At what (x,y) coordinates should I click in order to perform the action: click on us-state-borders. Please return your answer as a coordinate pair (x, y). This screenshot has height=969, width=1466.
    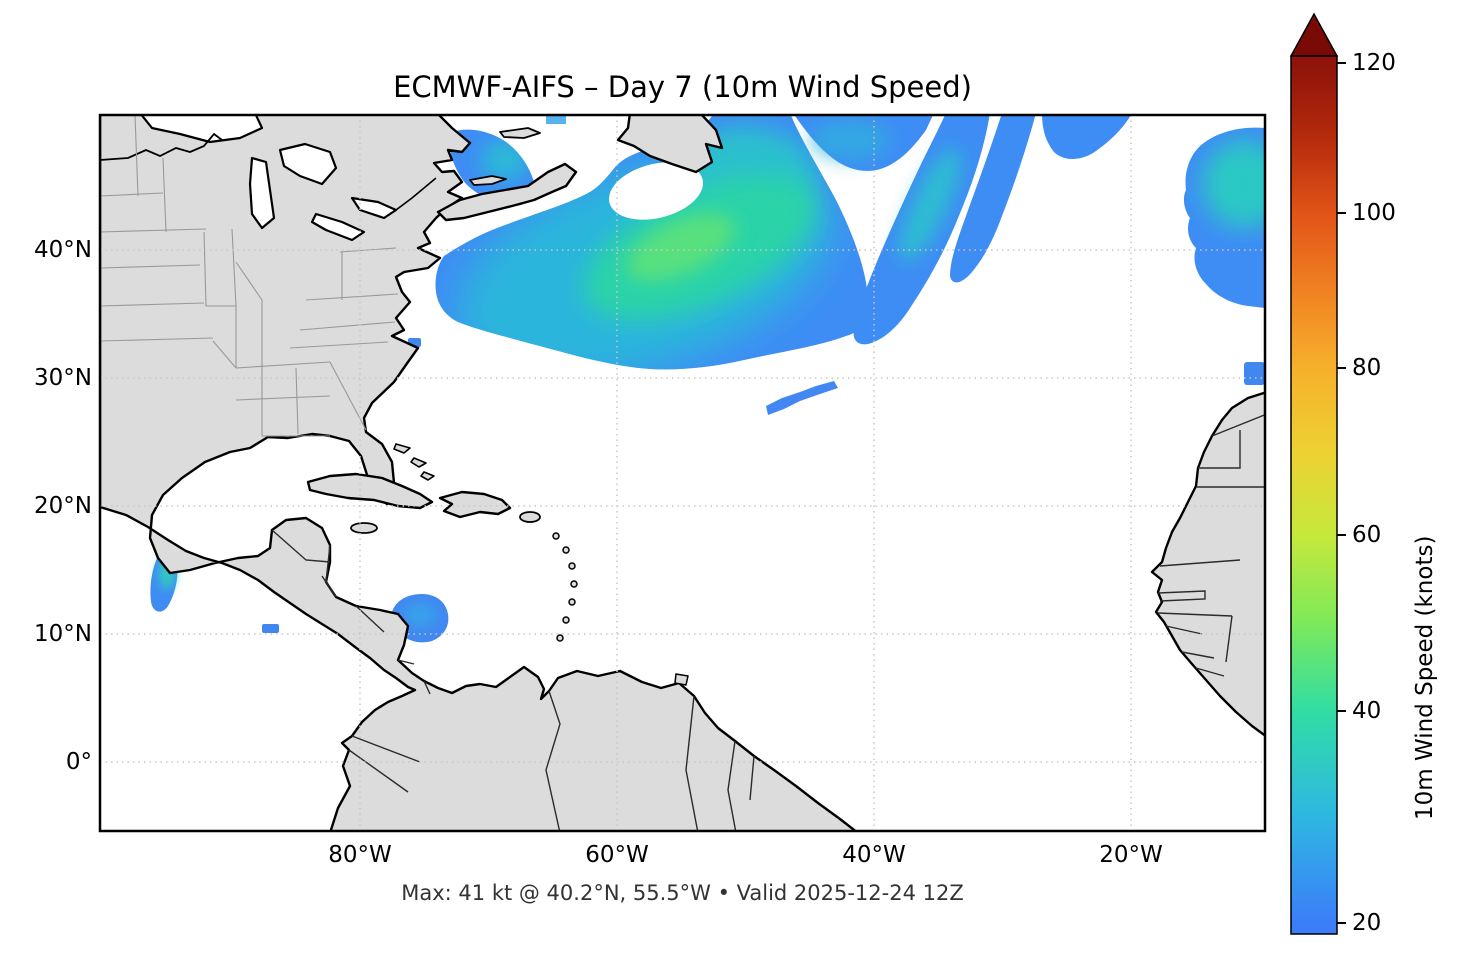
    Looking at the image, I should click on (249, 276).